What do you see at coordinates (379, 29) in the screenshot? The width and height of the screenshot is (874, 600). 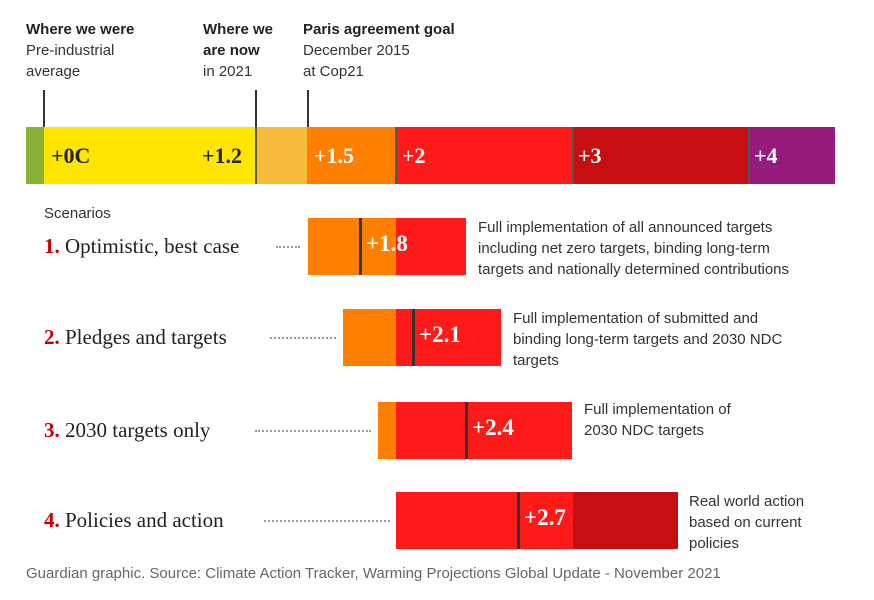 I see `header-paris-title: Paris agreement goal` at bounding box center [379, 29].